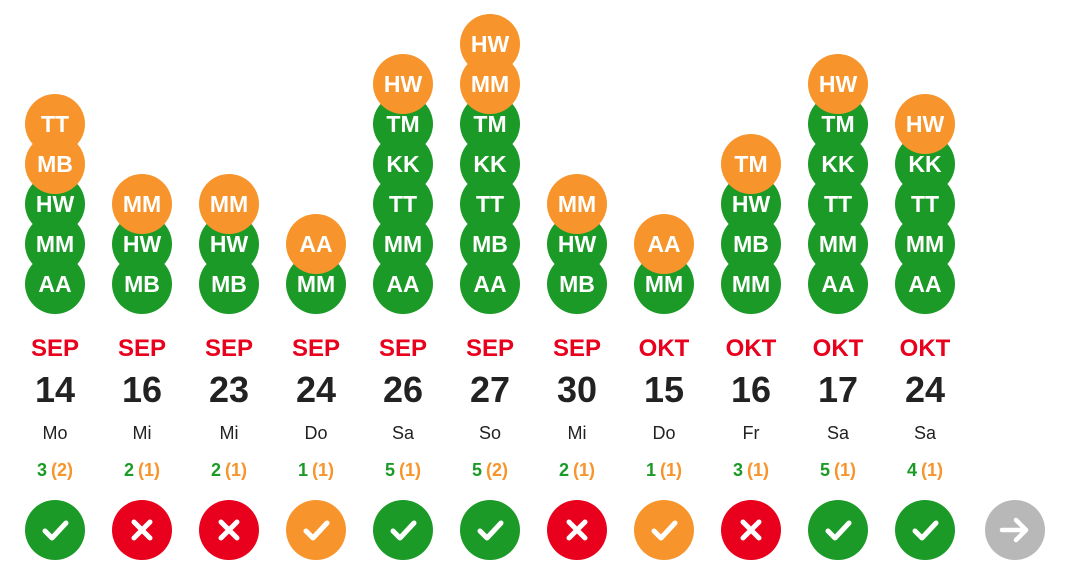 This screenshot has width=1070, height=581. I want to click on day-column: AA MM TT KK TM HW SEP 26 Sa 5 (1), so click(403, 290).